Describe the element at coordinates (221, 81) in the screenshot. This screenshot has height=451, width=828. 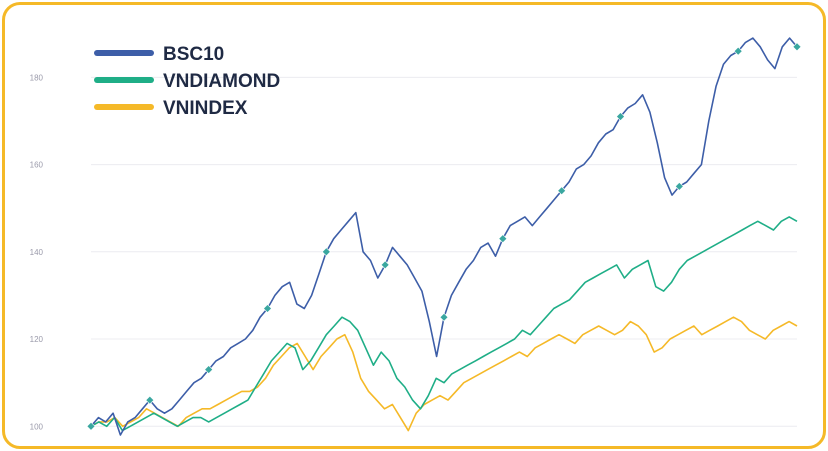
I see `legend-label-vndiamond: VNDIAMOND` at that location.